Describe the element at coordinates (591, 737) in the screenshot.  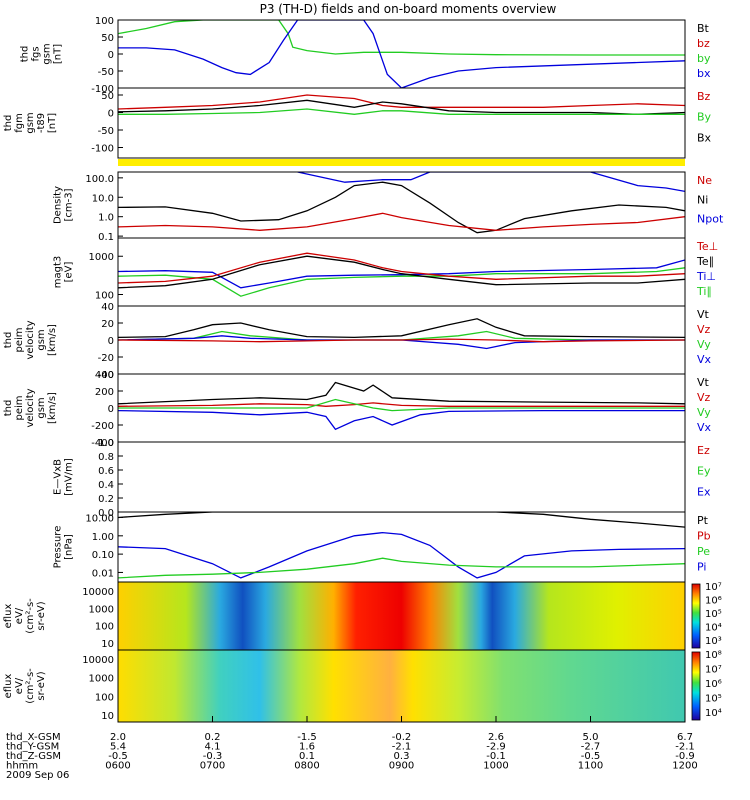
I see `x-row-value: 5.0` at that location.